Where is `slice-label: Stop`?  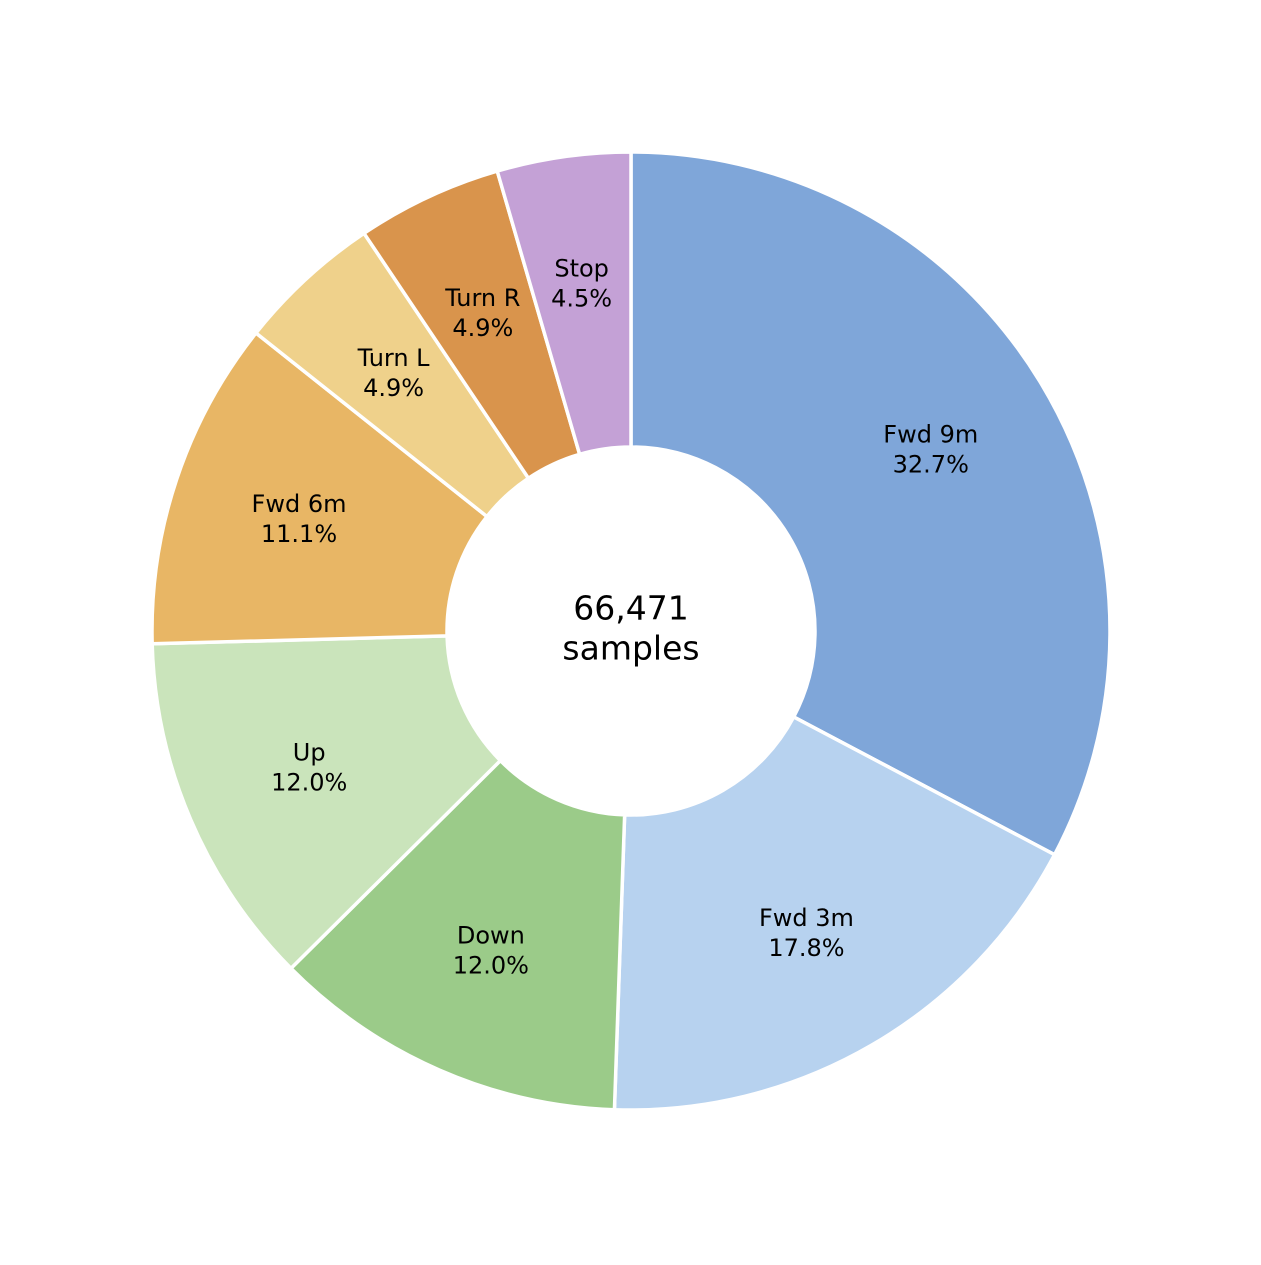 slice-label: Stop is located at coordinates (581, 268).